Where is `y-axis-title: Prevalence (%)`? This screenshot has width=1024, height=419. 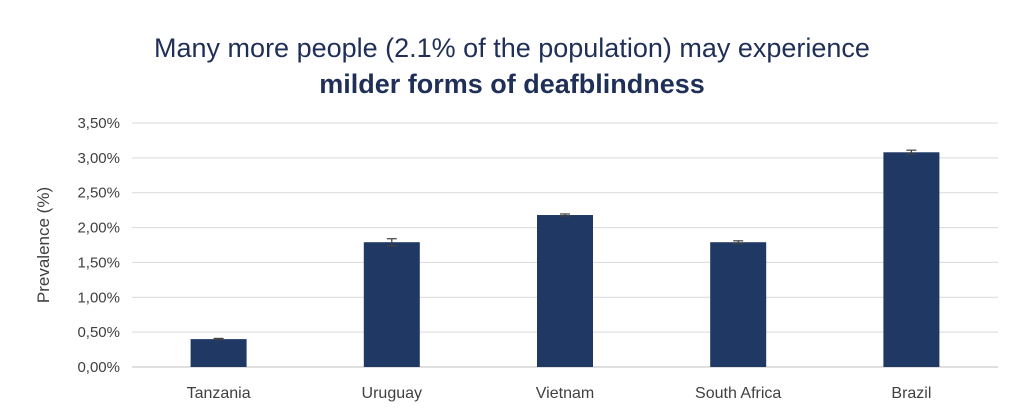 y-axis-title: Prevalence (%) is located at coordinates (43, 245).